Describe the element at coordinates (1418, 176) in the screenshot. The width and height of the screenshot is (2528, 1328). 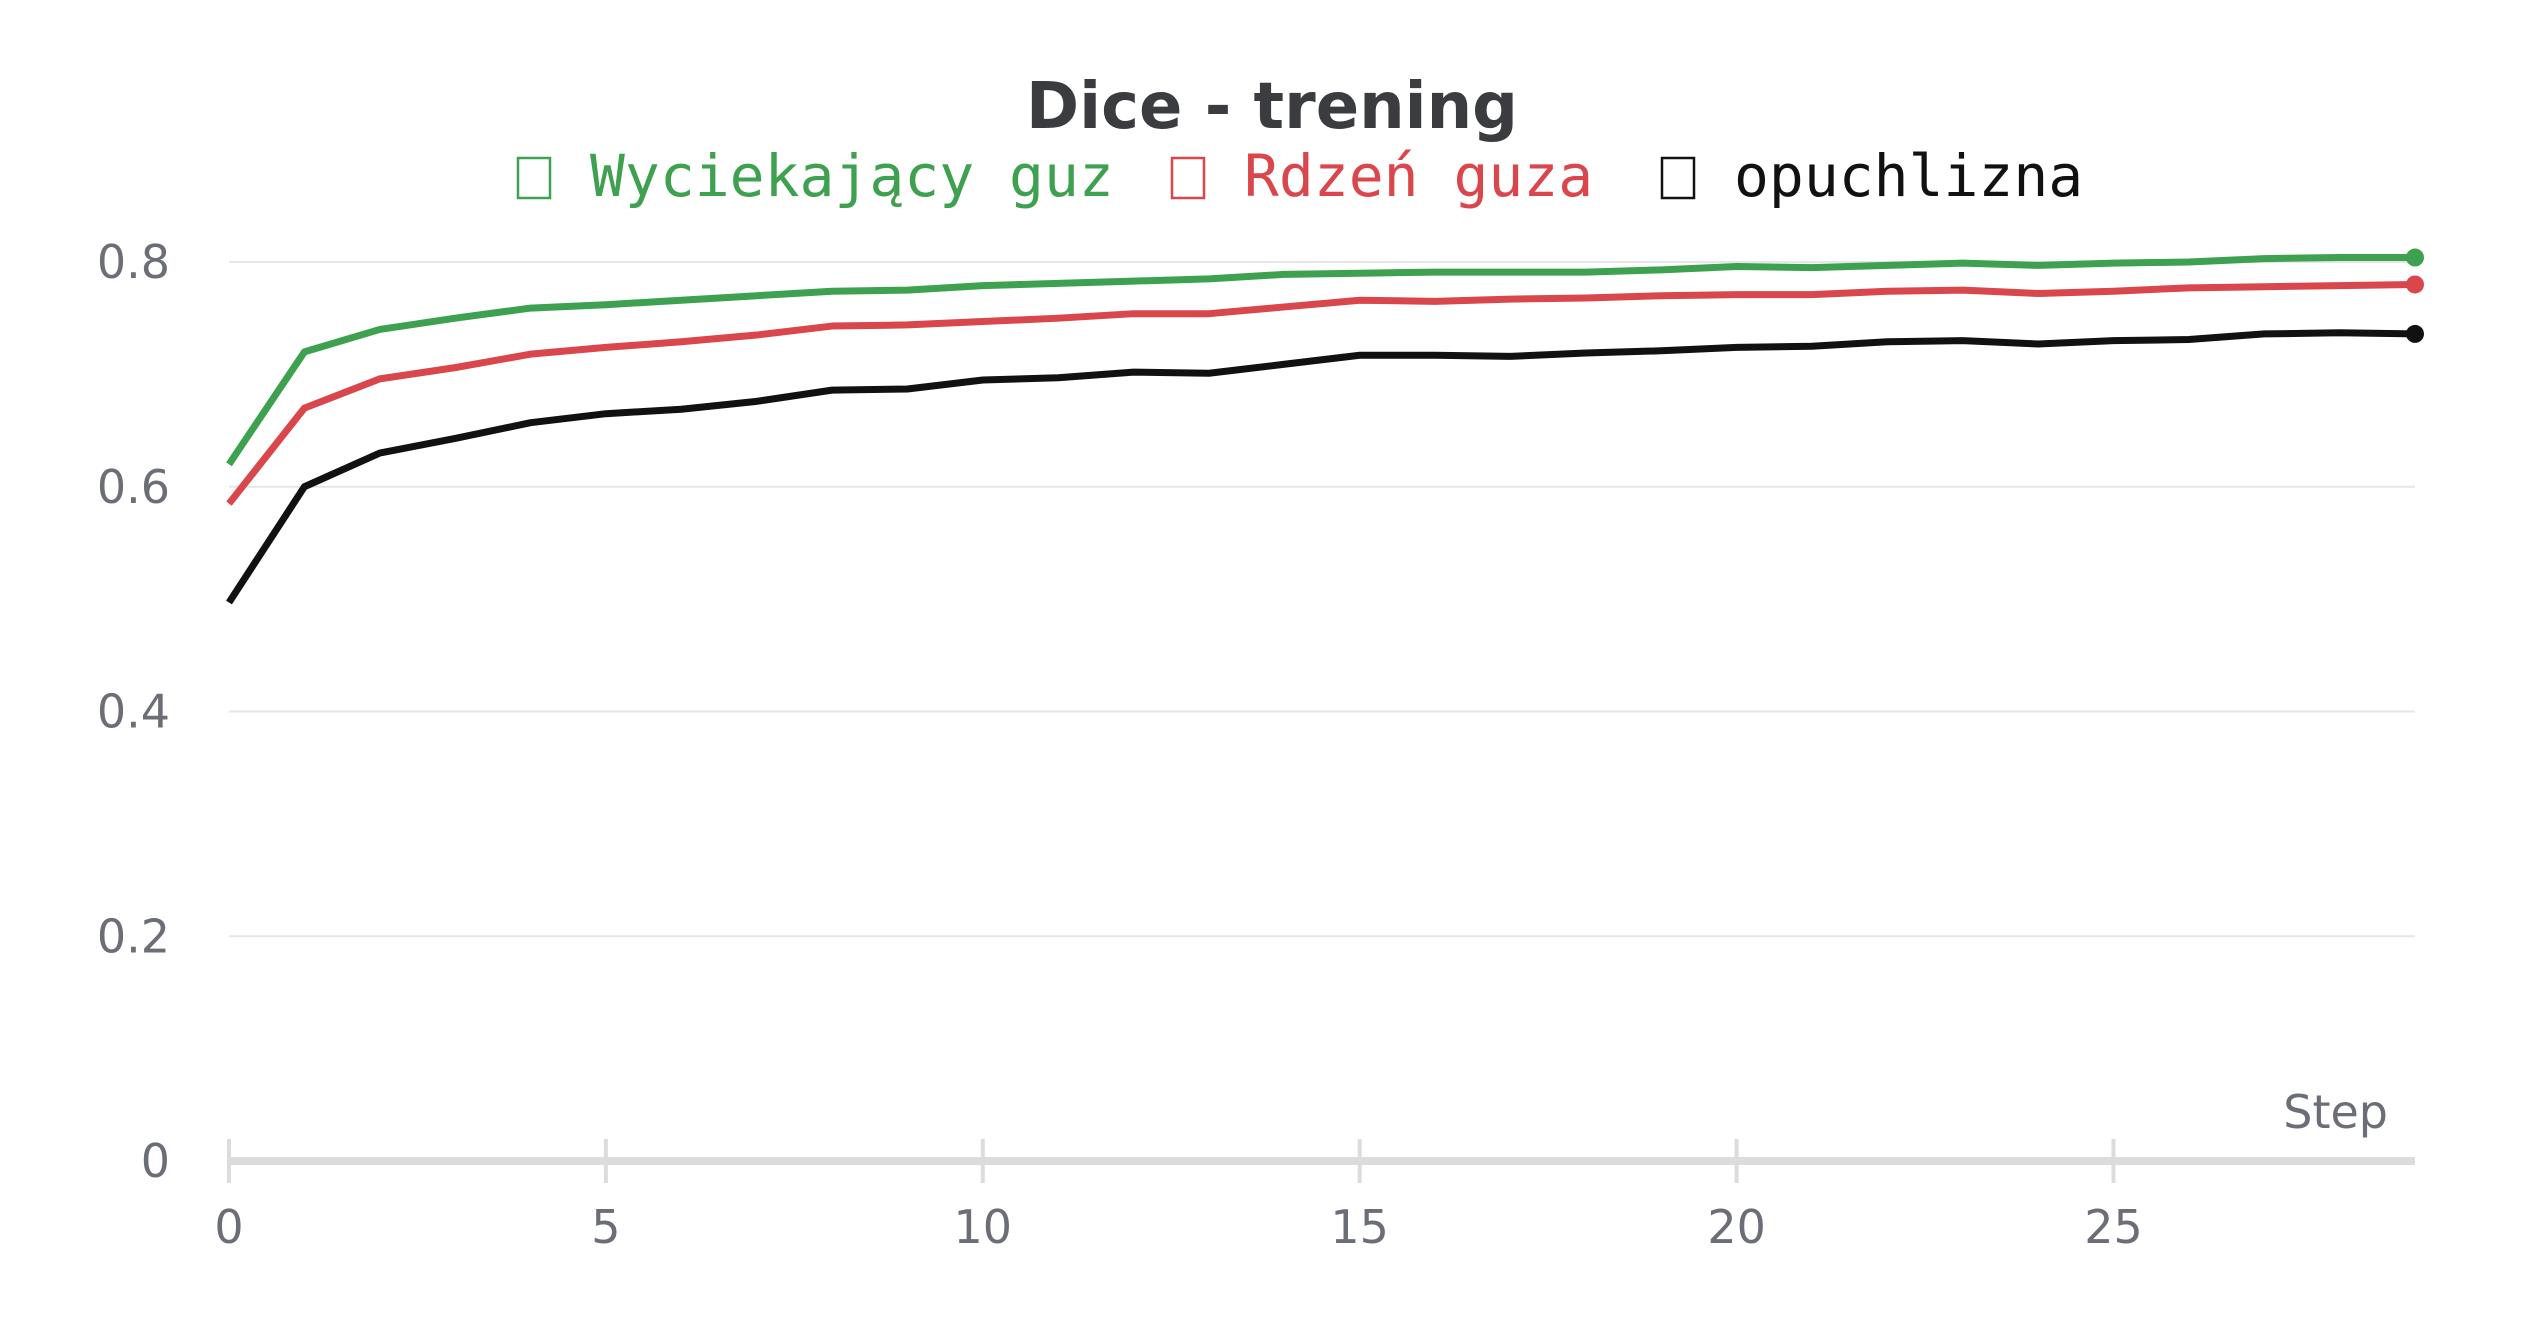
I see `legend-label: Rdzeń guza` at that location.